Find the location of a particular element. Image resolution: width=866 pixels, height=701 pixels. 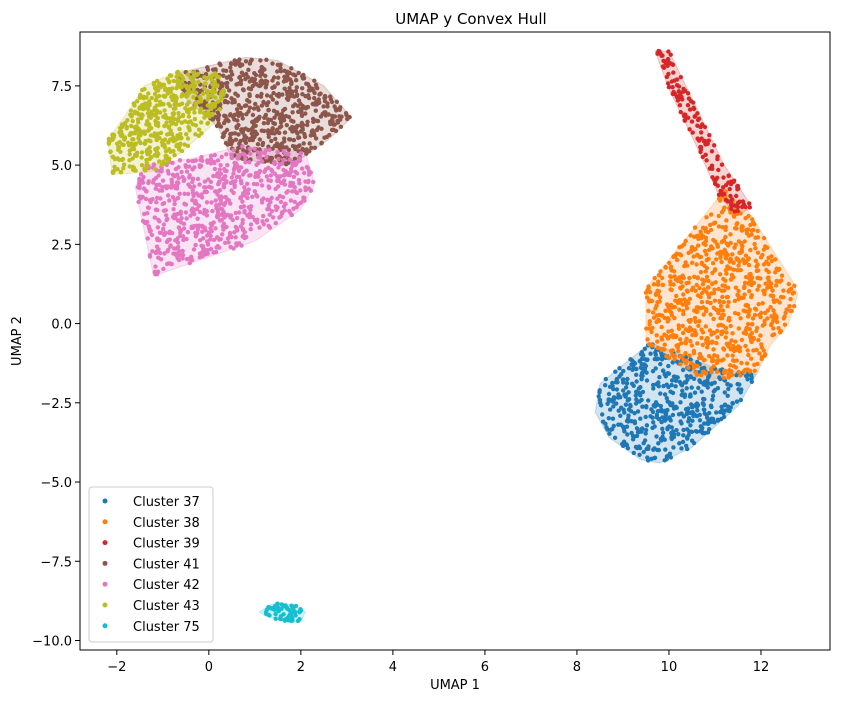

y-tick-label: −7.5 is located at coordinates (56, 562).